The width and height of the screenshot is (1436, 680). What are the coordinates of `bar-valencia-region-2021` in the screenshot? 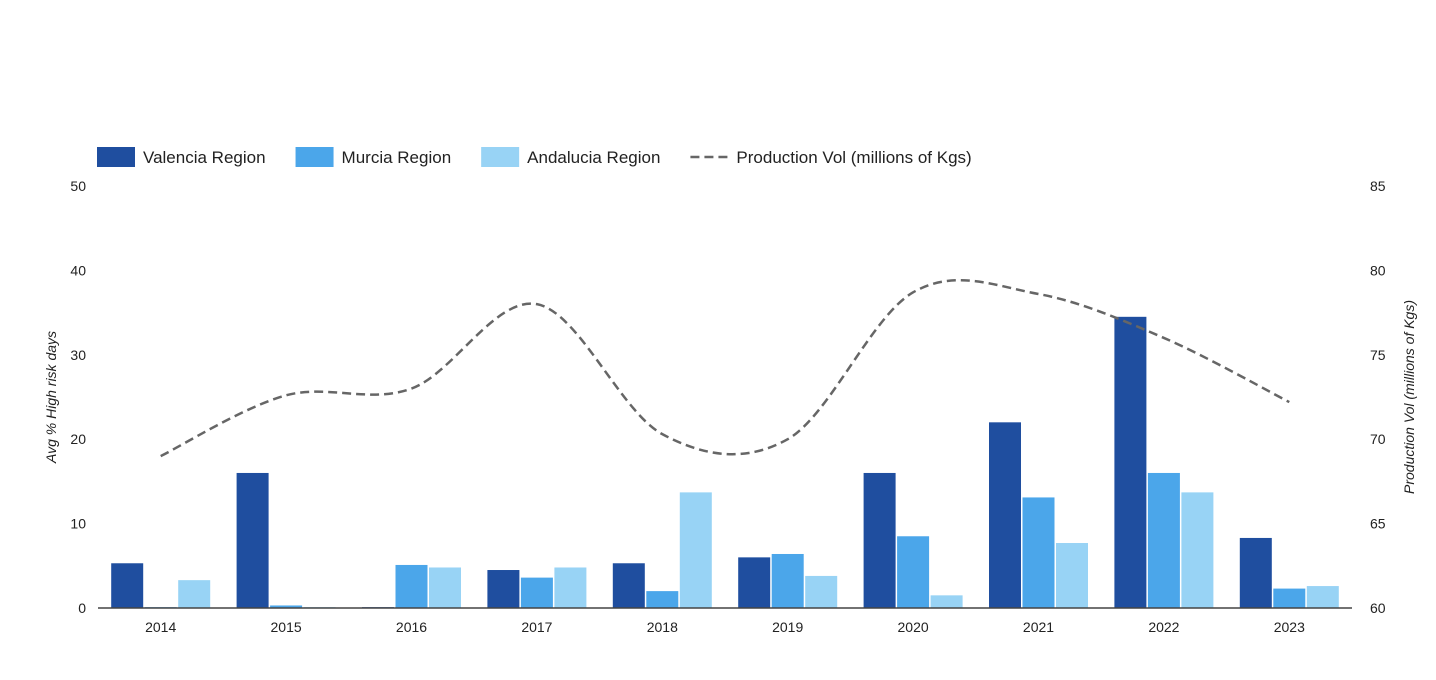 It's located at (1005, 515).